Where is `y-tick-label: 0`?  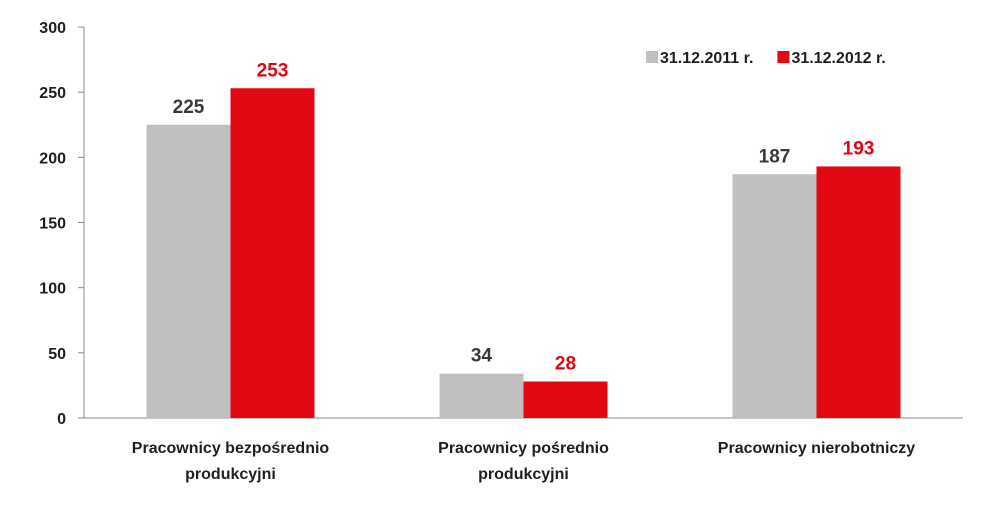
y-tick-label: 0 is located at coordinates (61, 419).